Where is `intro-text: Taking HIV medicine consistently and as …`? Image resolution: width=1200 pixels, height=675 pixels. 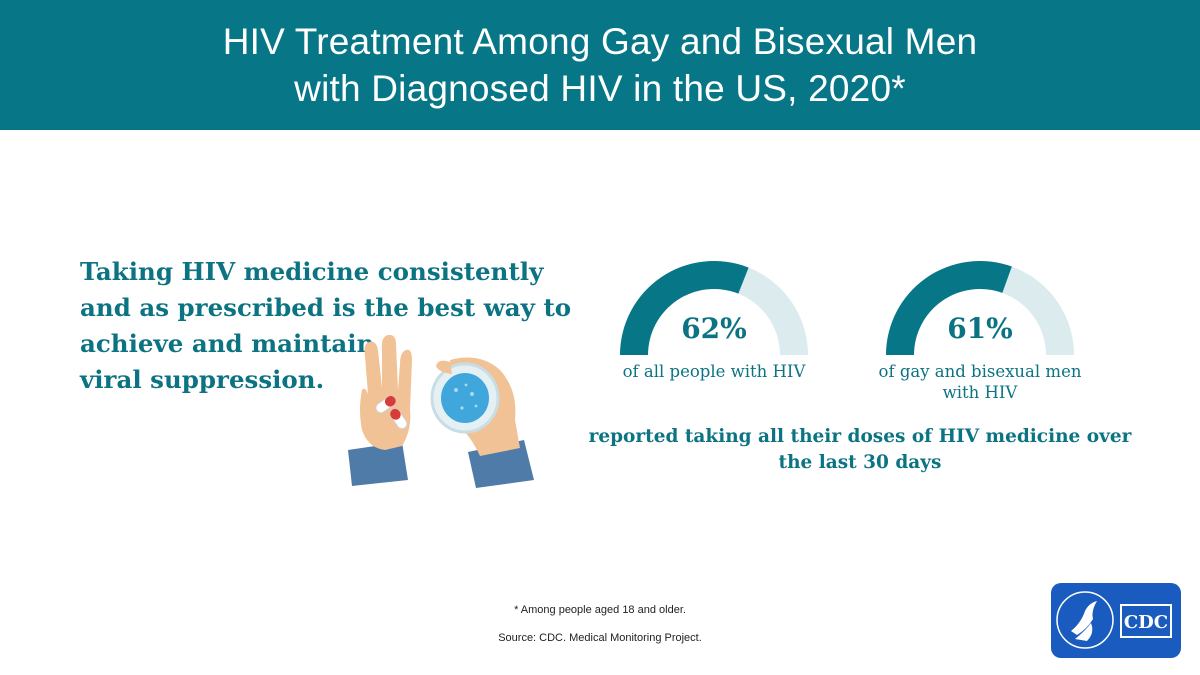 intro-text: Taking HIV medicine consistently and as … is located at coordinates (330, 326).